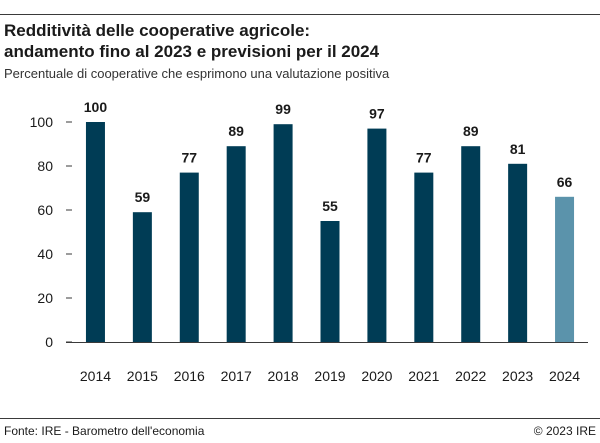 This screenshot has height=443, width=600. I want to click on y-tick-label: 0, so click(49, 342).